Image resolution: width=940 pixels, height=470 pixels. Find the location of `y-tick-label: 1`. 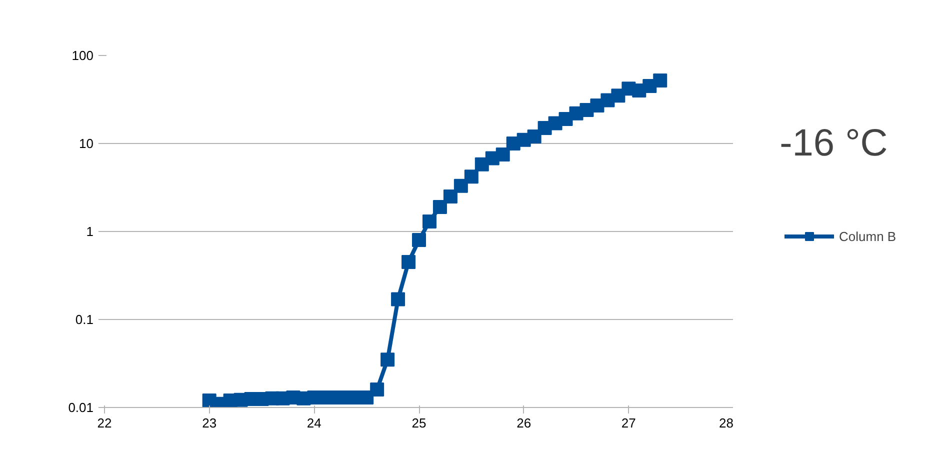

y-tick-label: 1 is located at coordinates (90, 231).